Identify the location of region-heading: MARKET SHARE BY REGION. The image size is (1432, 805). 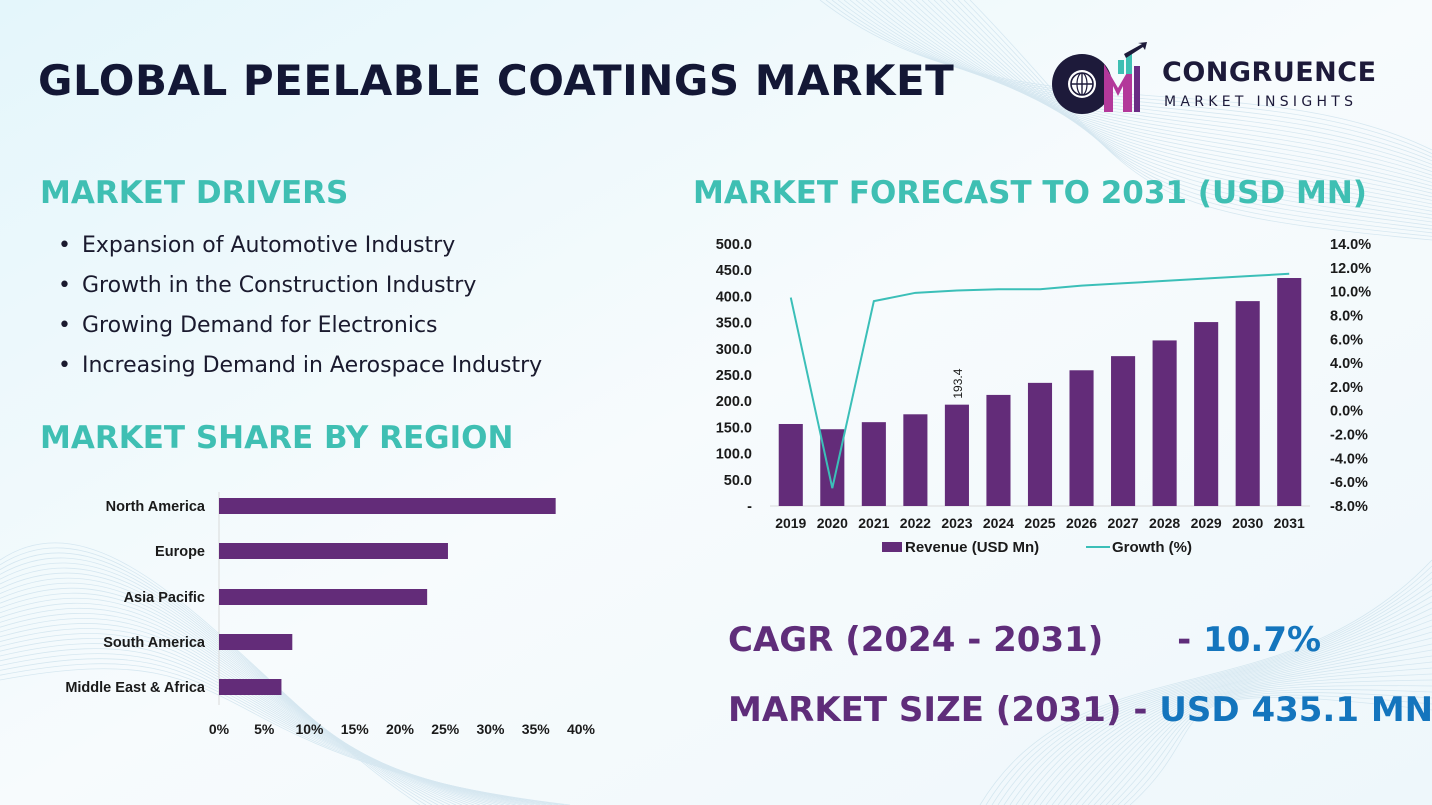
(277, 438).